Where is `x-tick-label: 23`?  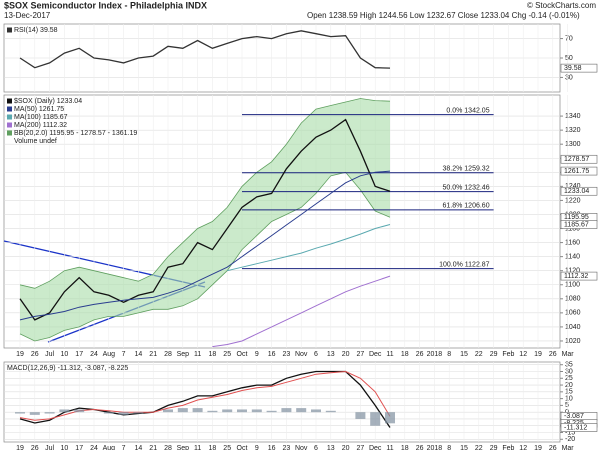 x-tick-label: 23 is located at coordinates (287, 354).